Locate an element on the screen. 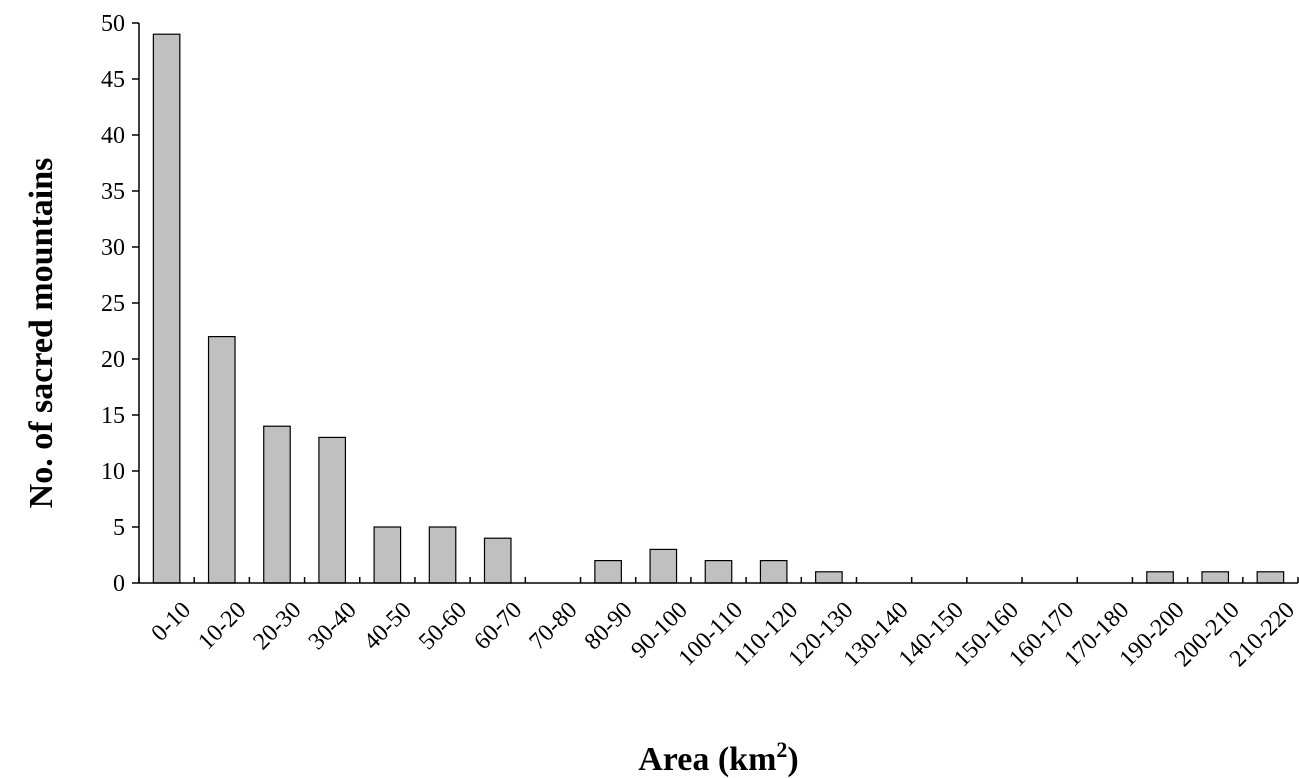 The width and height of the screenshot is (1299, 778). x-axis-title-superscript: 2 is located at coordinates (781, 749).